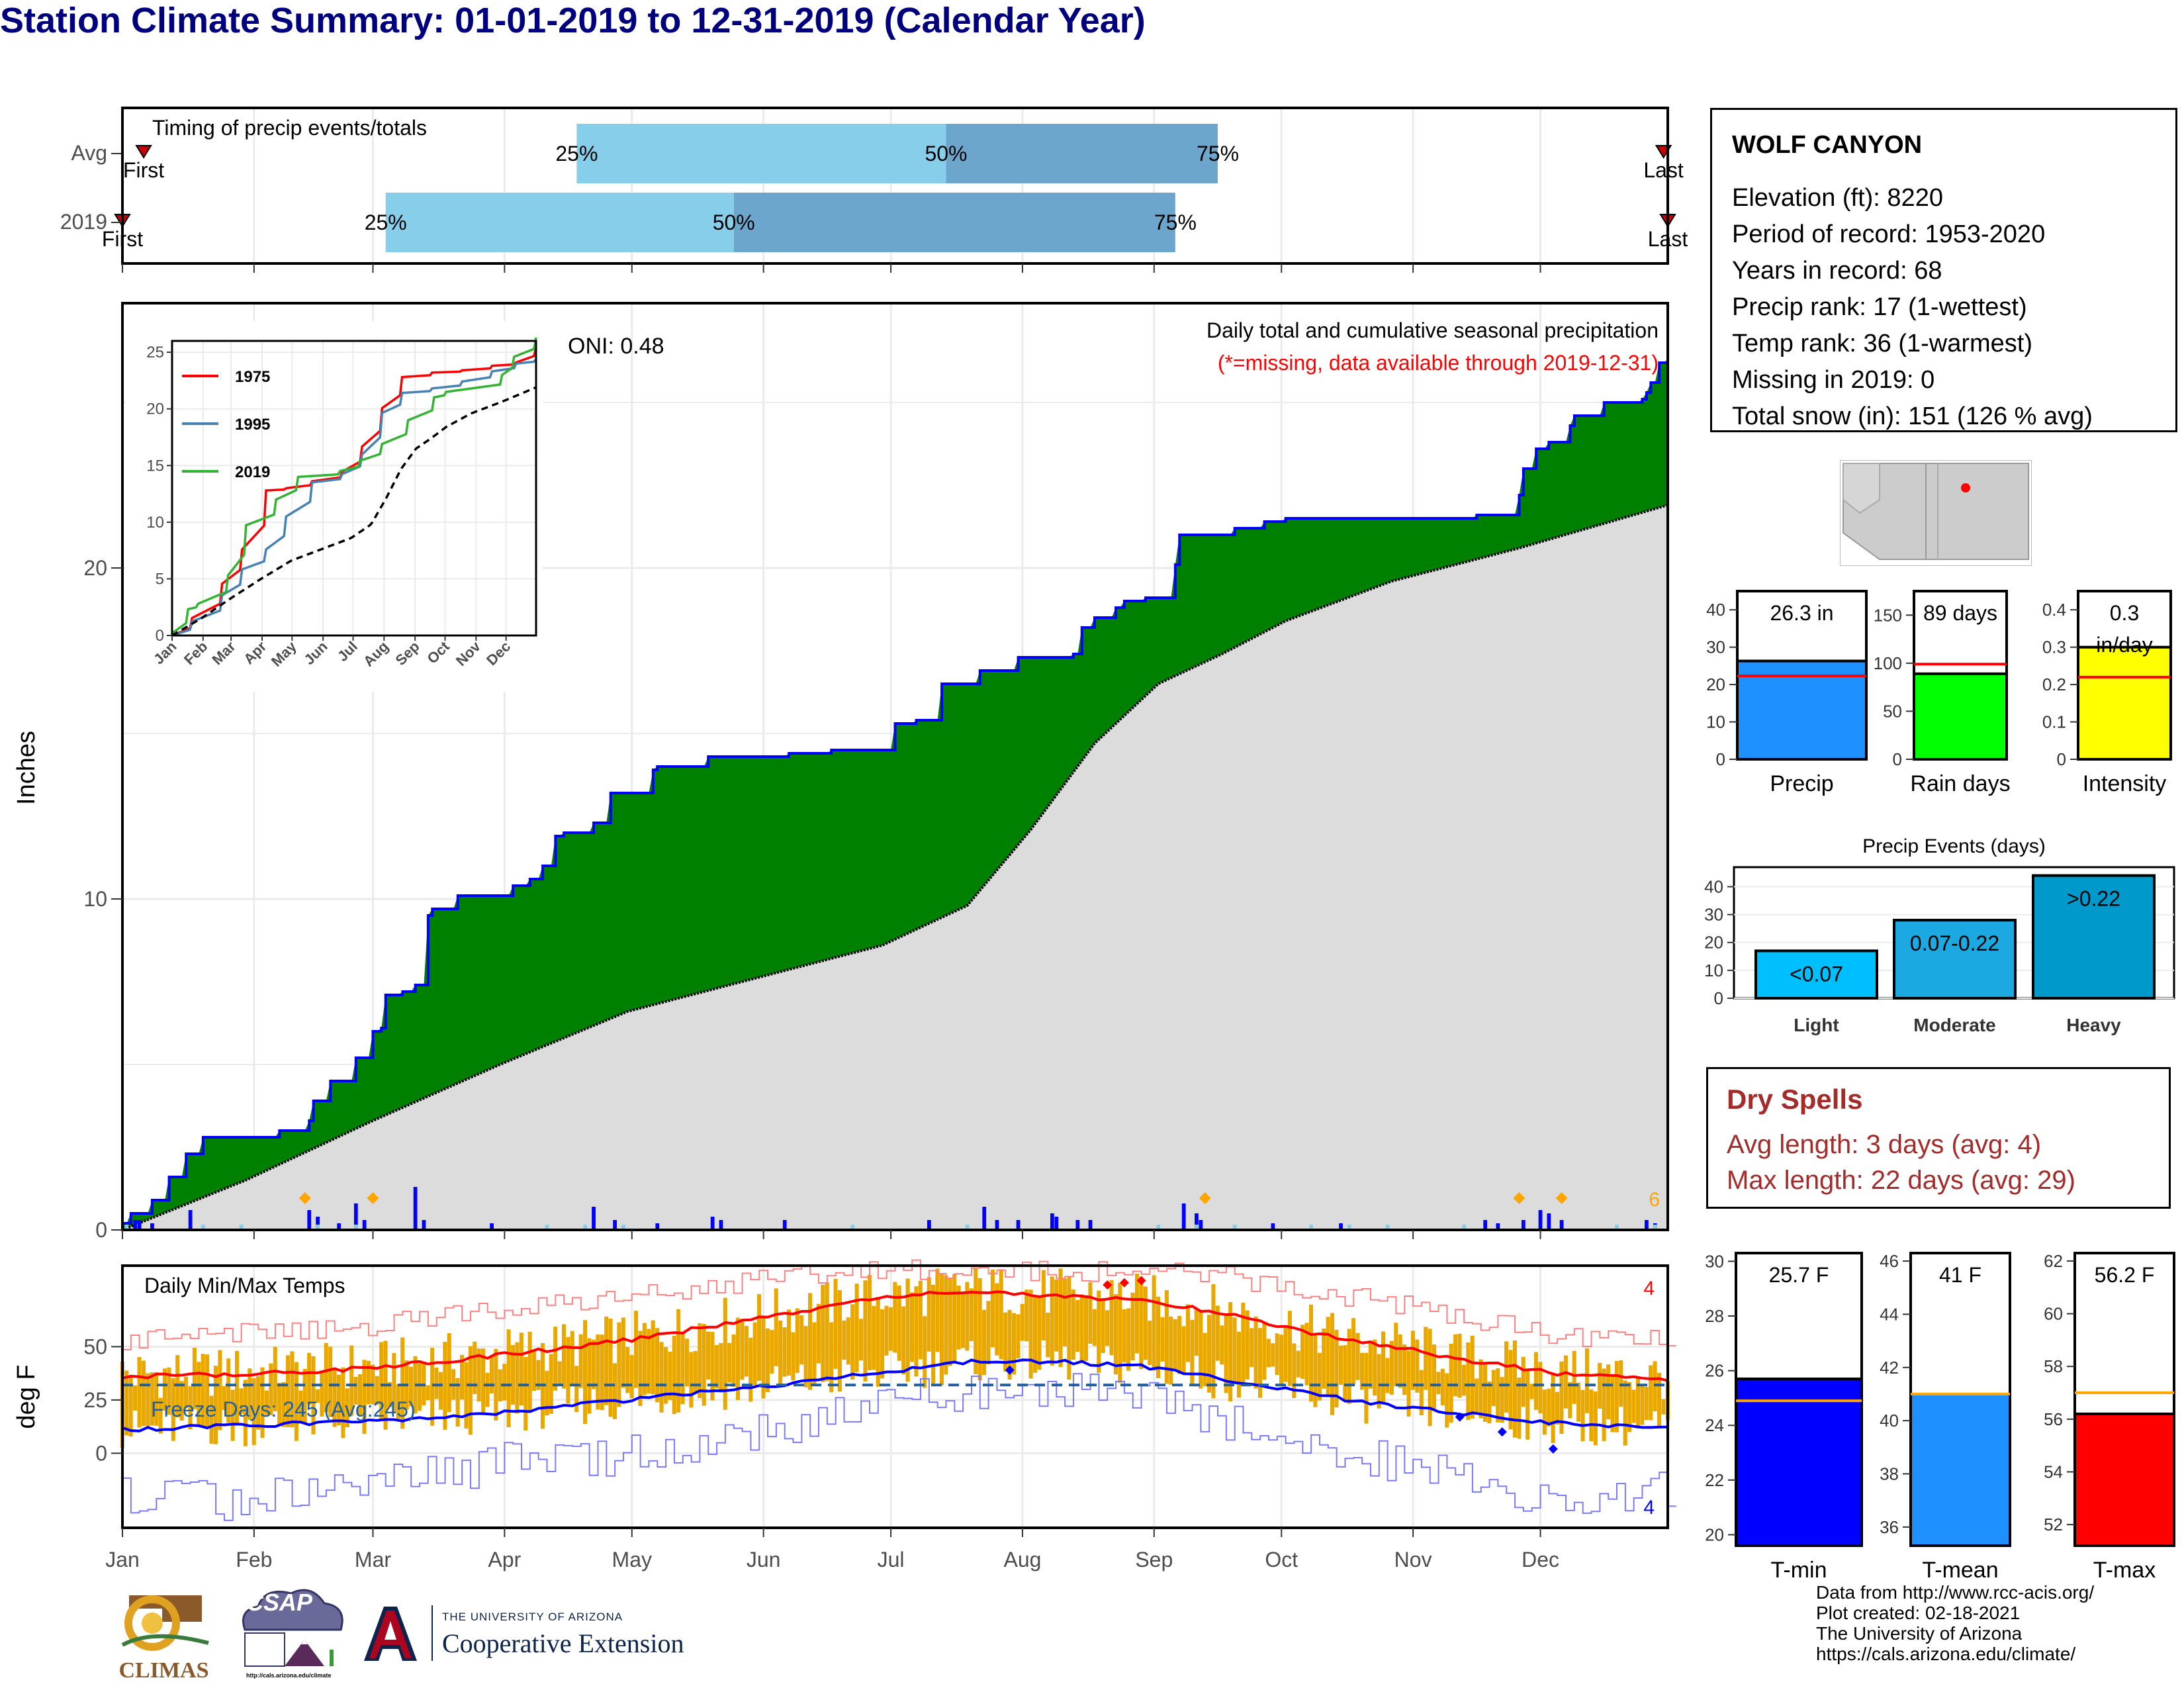 This screenshot has height=1688, width=2184. Describe the element at coordinates (95, 1400) in the screenshot. I see `temps-ytick-label-25: 25` at that location.